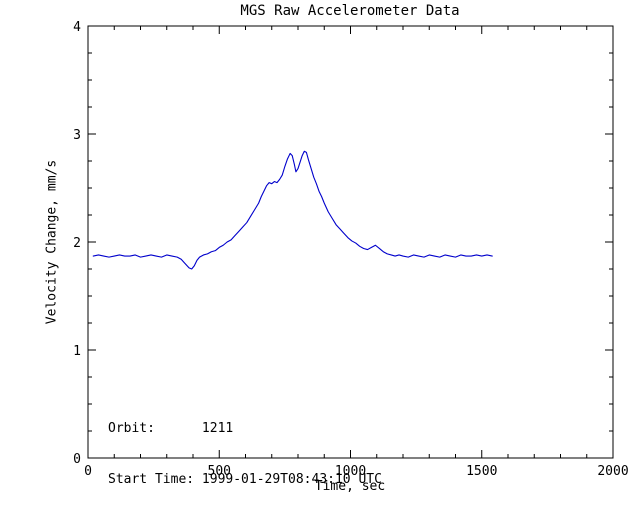 This screenshot has height=512, width=640. Describe the element at coordinates (292, 210) in the screenshot. I see `velocity-line` at that location.